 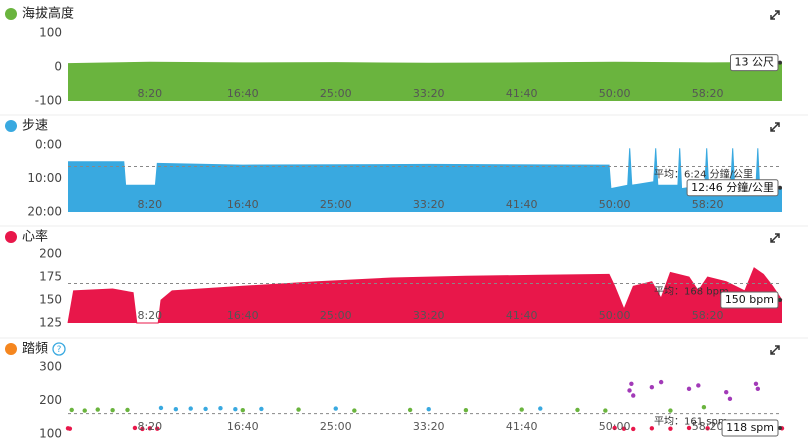 I want to click on tooltip-label: 150 bpm, so click(x=749, y=299).